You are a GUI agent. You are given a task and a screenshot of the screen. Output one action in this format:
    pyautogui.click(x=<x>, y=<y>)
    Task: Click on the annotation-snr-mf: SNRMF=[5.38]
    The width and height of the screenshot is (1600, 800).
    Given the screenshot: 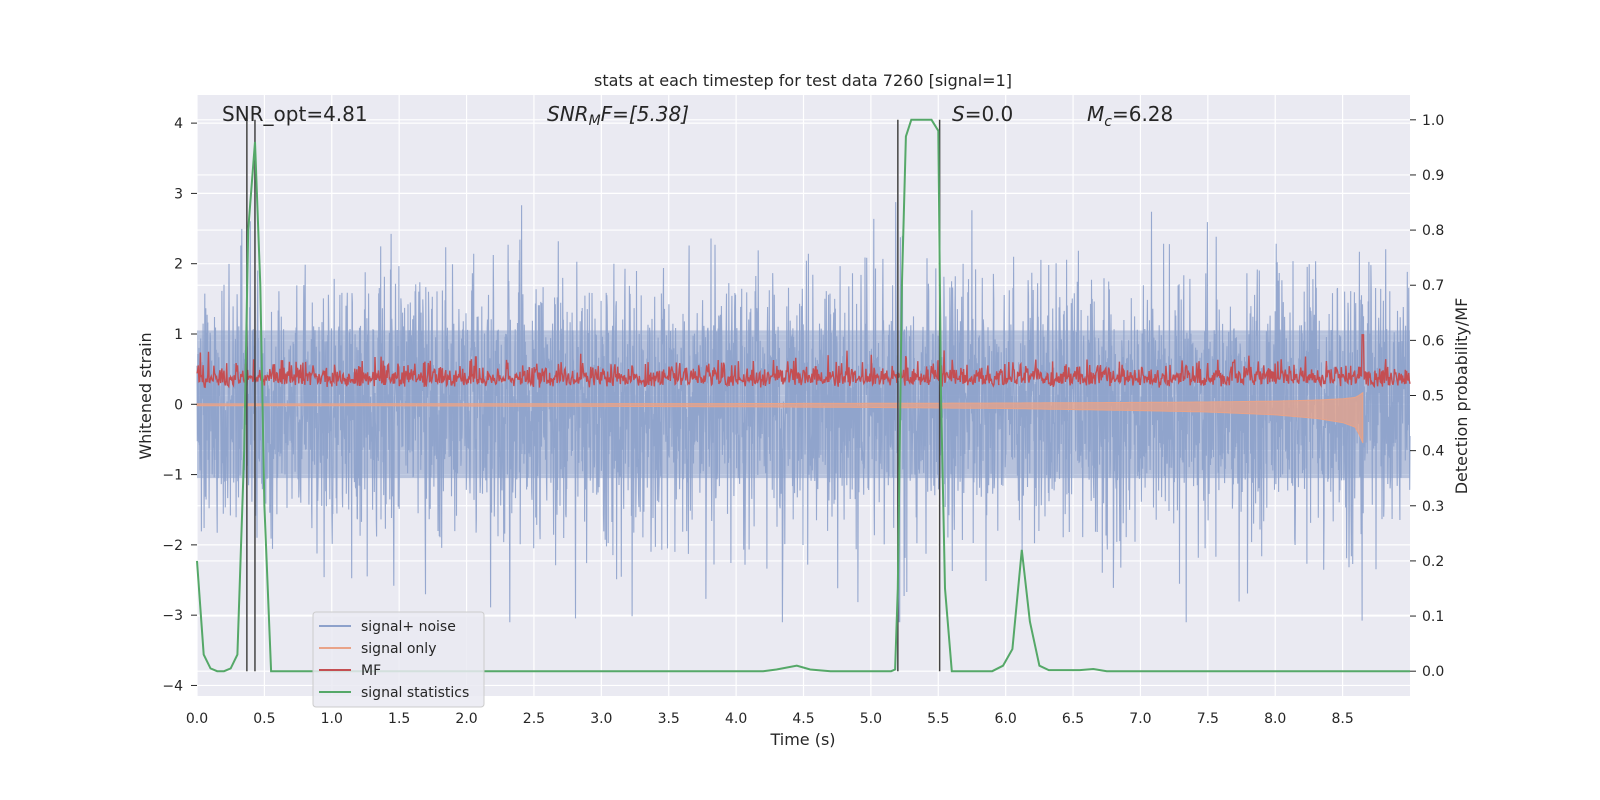 What is the action you would take?
    pyautogui.click(x=618, y=115)
    